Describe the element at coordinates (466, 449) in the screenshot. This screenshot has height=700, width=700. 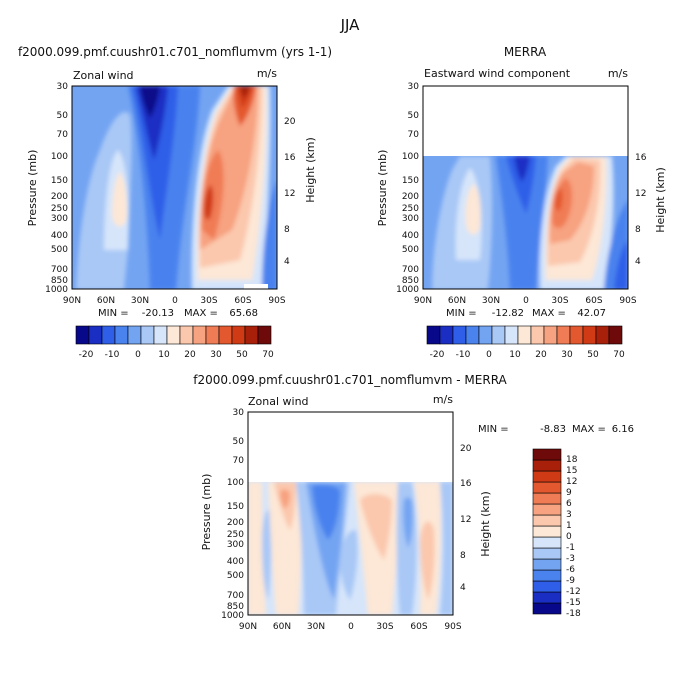
I see `right-tick-label: 20` at that location.